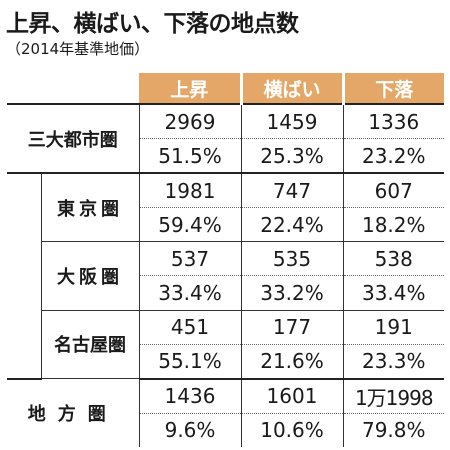 This screenshot has height=450, width=450. What do you see at coordinates (292, 362) in the screenshot?
I see `cell-share: 21.6%` at bounding box center [292, 362].